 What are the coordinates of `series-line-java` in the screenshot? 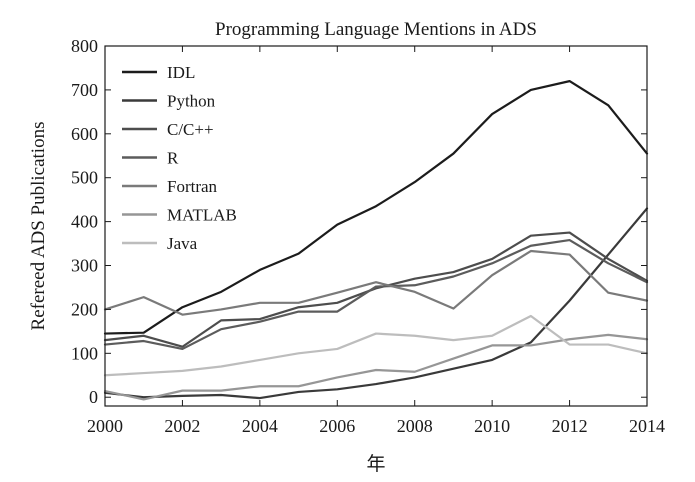 It's located at (376, 345).